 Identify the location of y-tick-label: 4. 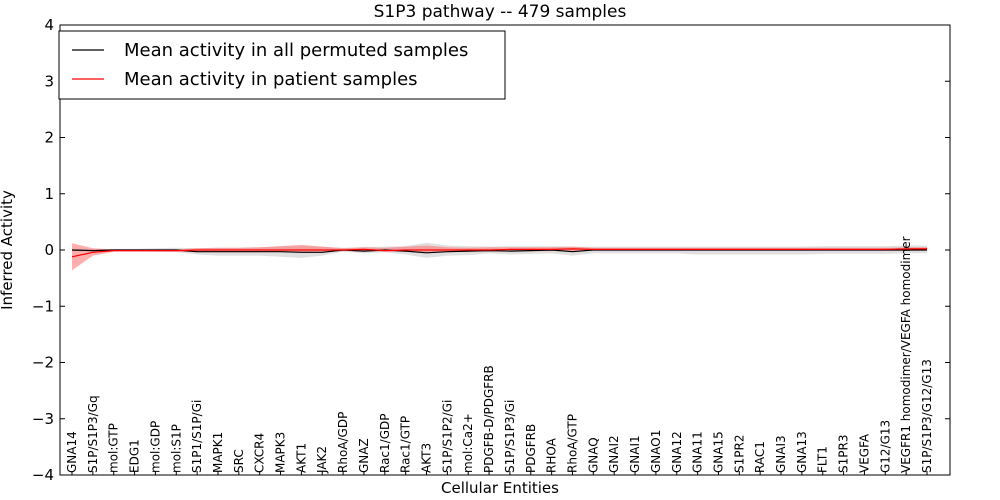
(49, 25).